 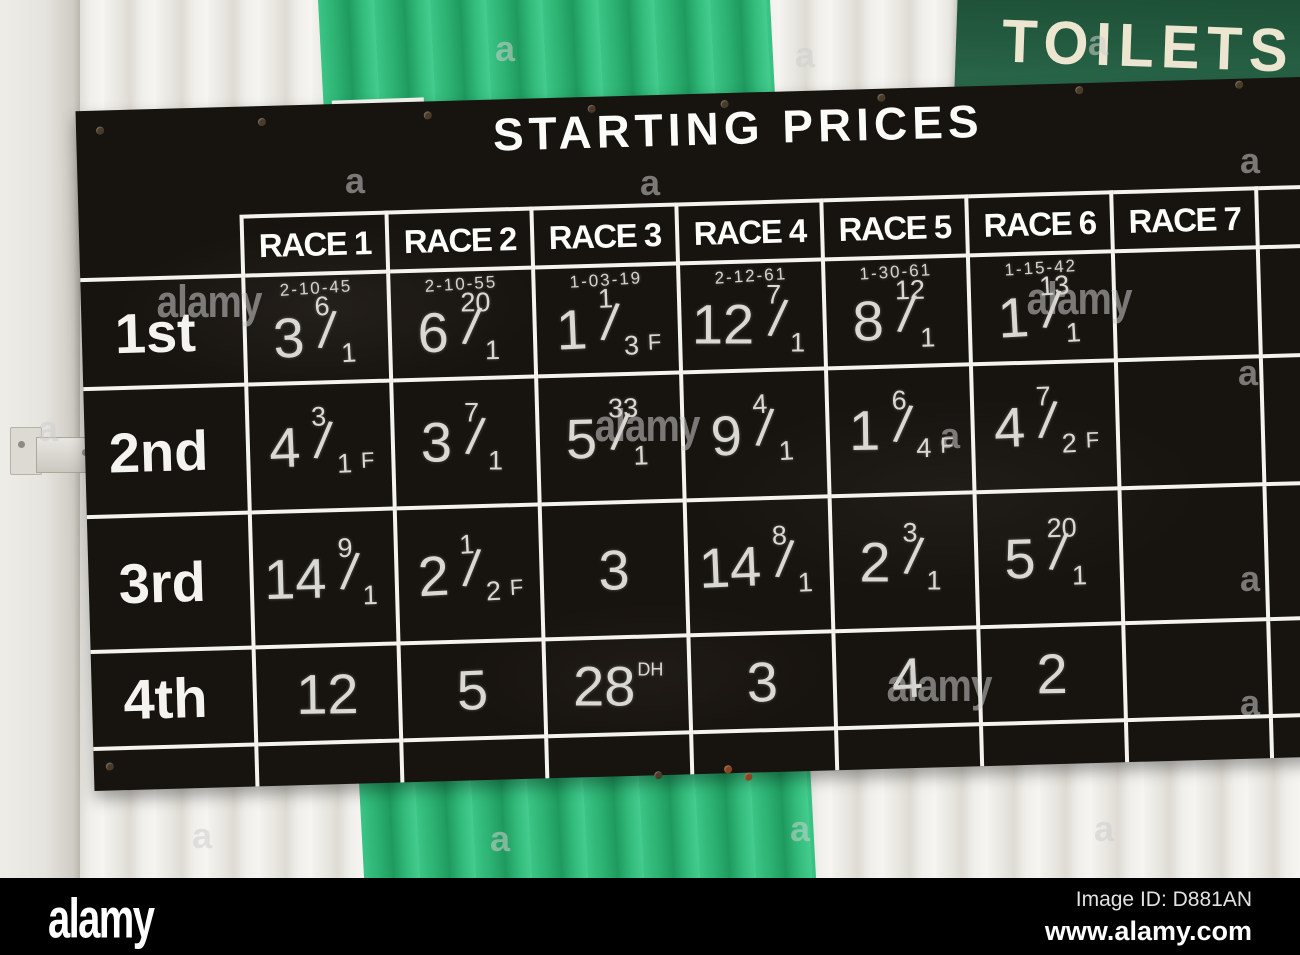 I want to click on toilets-sign-label: TOILETS, so click(x=1148, y=45).